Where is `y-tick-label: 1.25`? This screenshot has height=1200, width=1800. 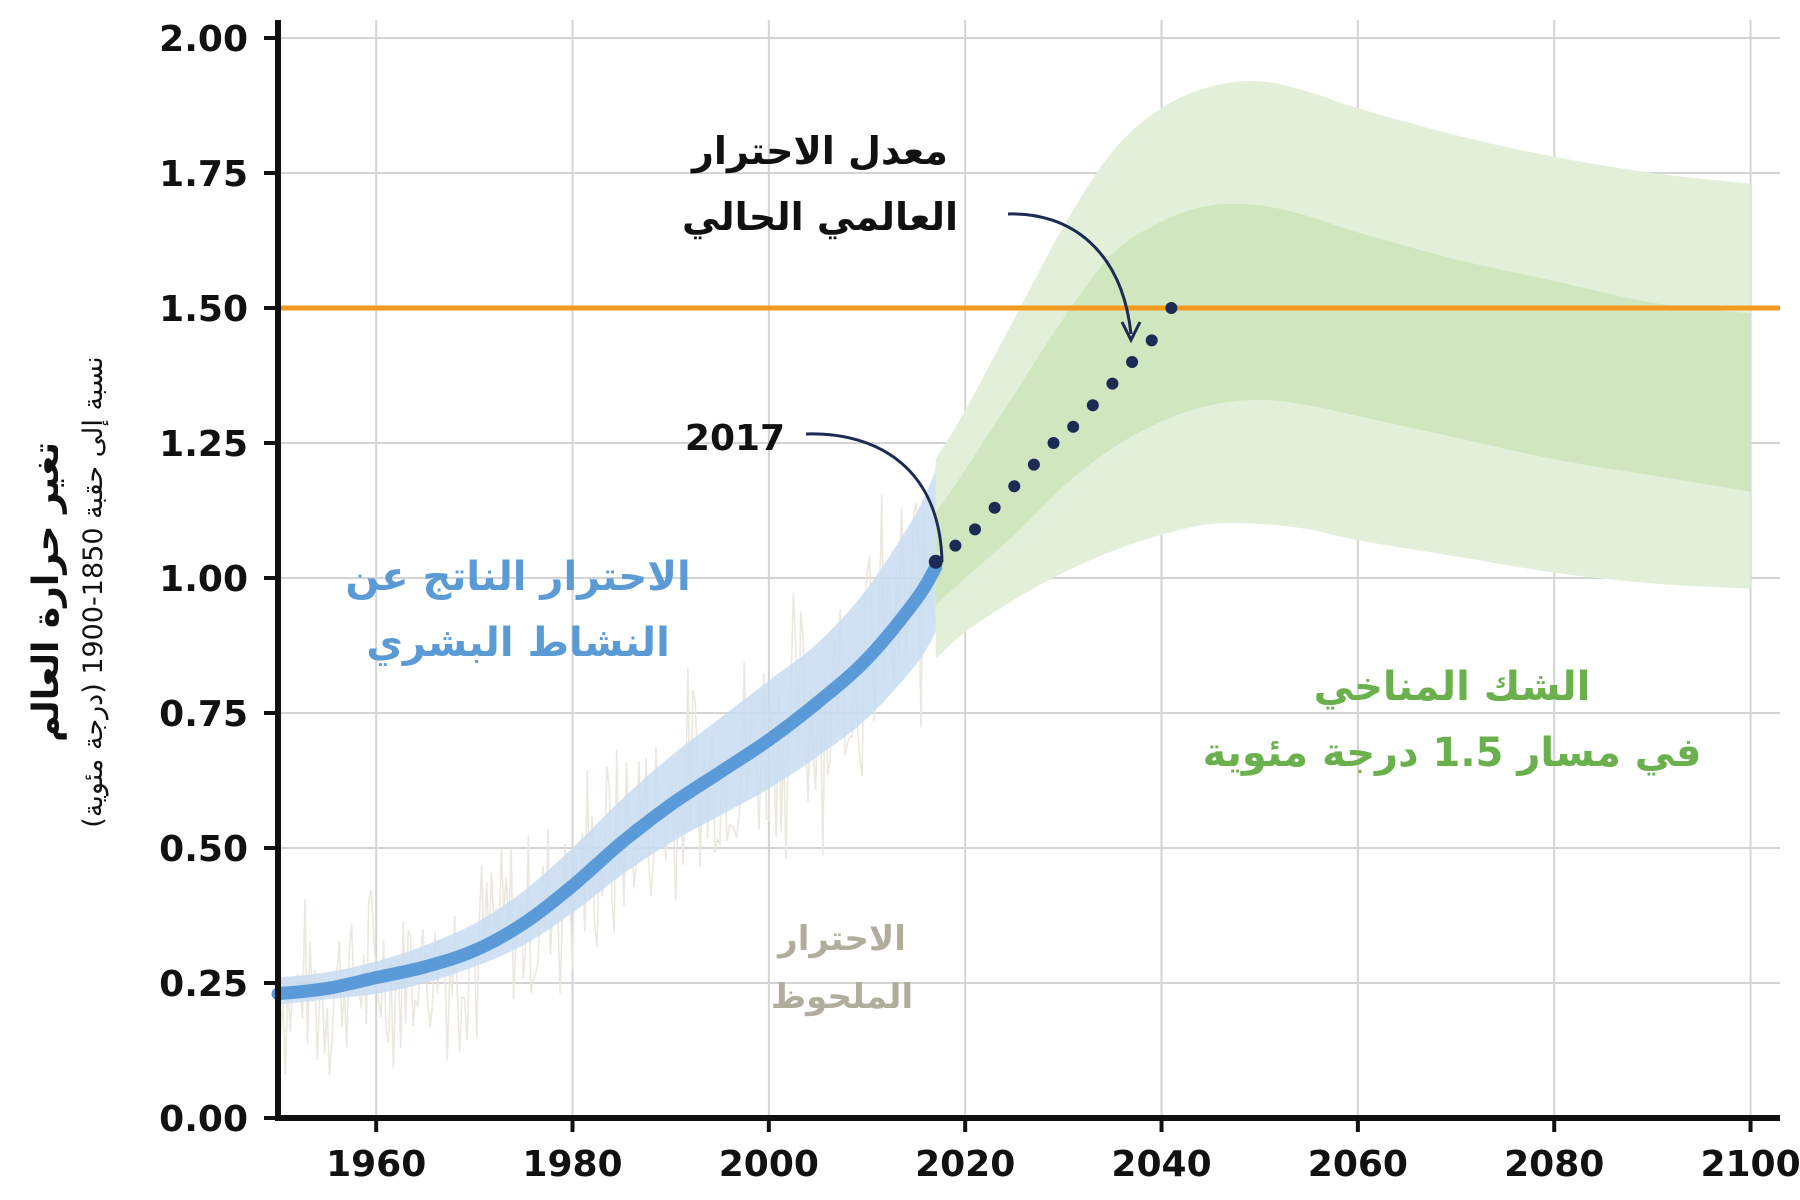
y-tick-label: 1.25 is located at coordinates (203, 444).